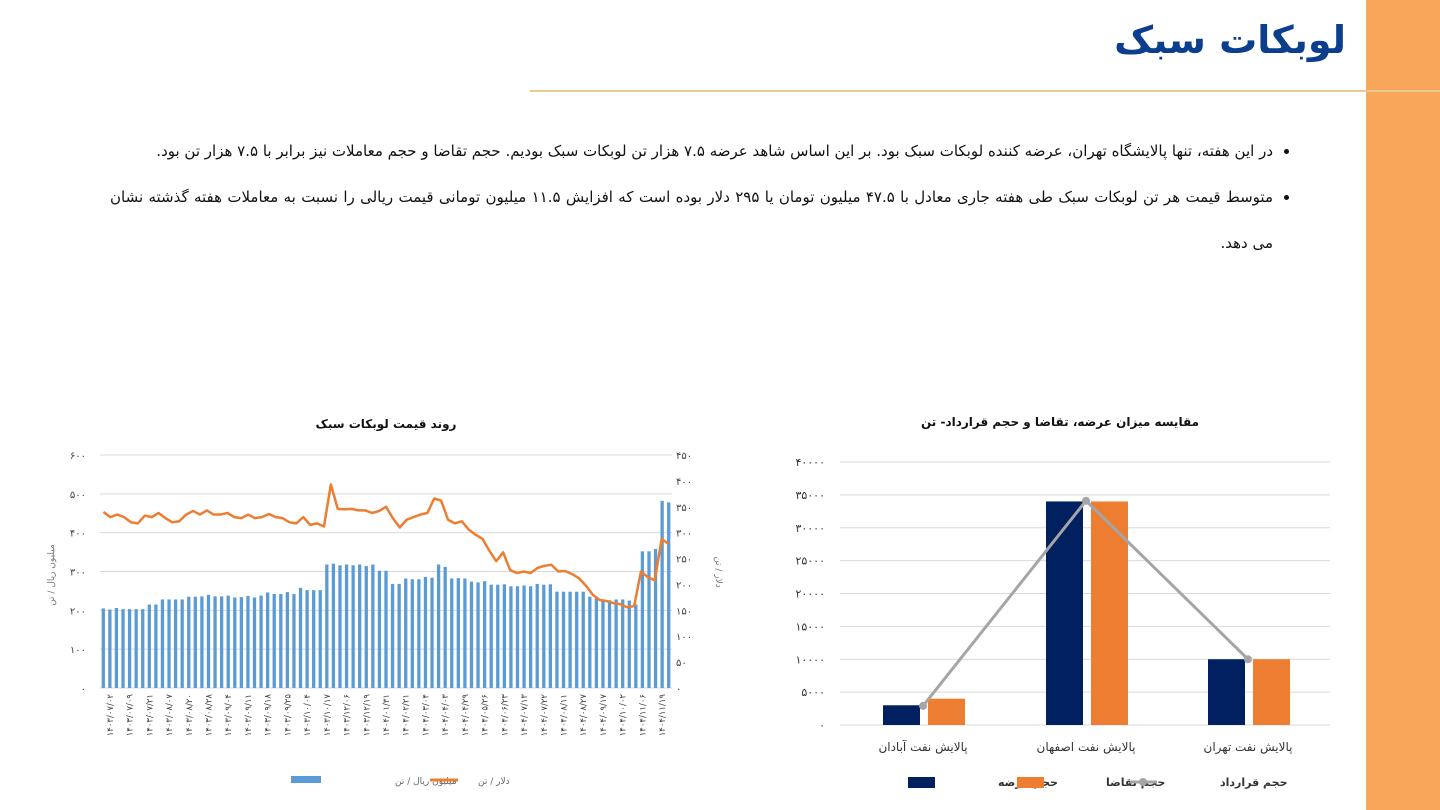 This screenshot has height=810, width=1440. I want to click on y2-tick-label: ۲۵۰, so click(684, 560).